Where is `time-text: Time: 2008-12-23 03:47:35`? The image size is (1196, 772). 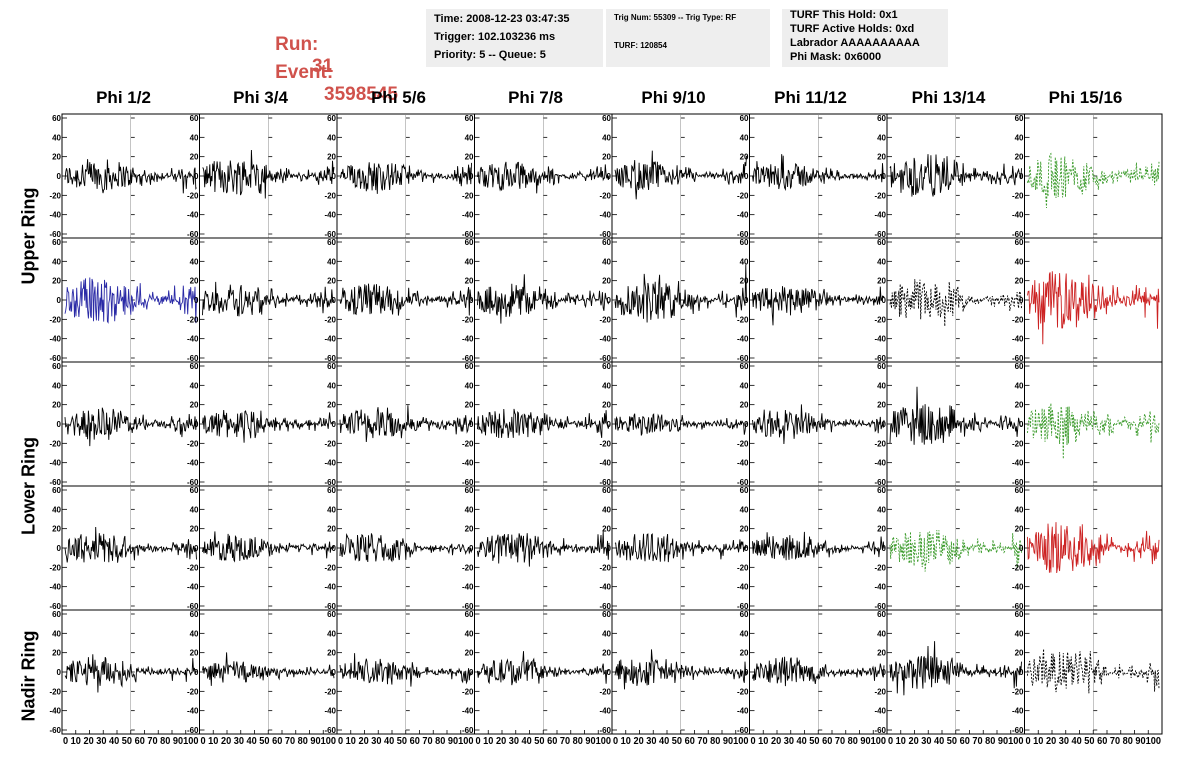
time-text: Time: 2008-12-23 03:47:35 is located at coordinates (502, 19).